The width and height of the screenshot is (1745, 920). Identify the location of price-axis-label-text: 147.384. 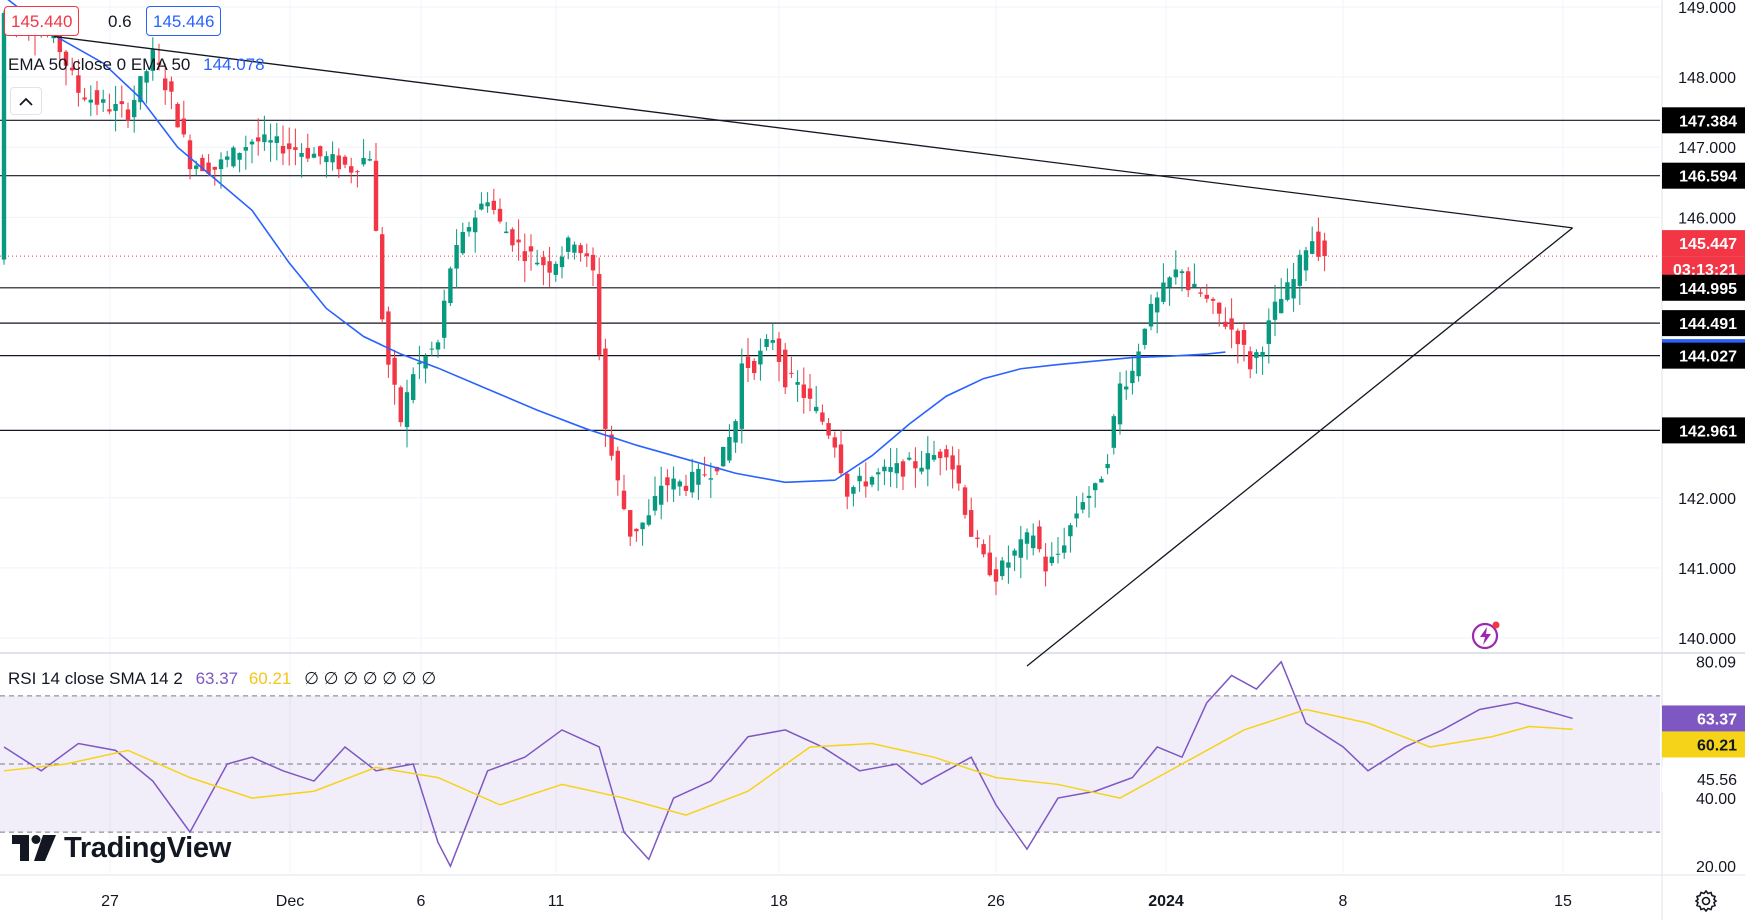
(1708, 121).